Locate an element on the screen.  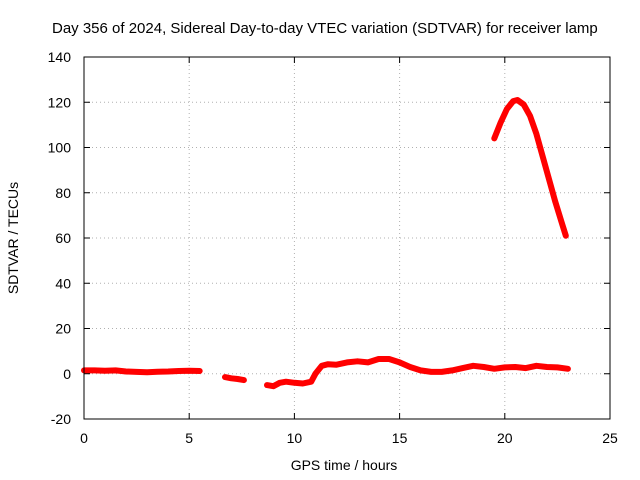
y-axis-label: SDTVAR / TECUs is located at coordinates (13, 238).